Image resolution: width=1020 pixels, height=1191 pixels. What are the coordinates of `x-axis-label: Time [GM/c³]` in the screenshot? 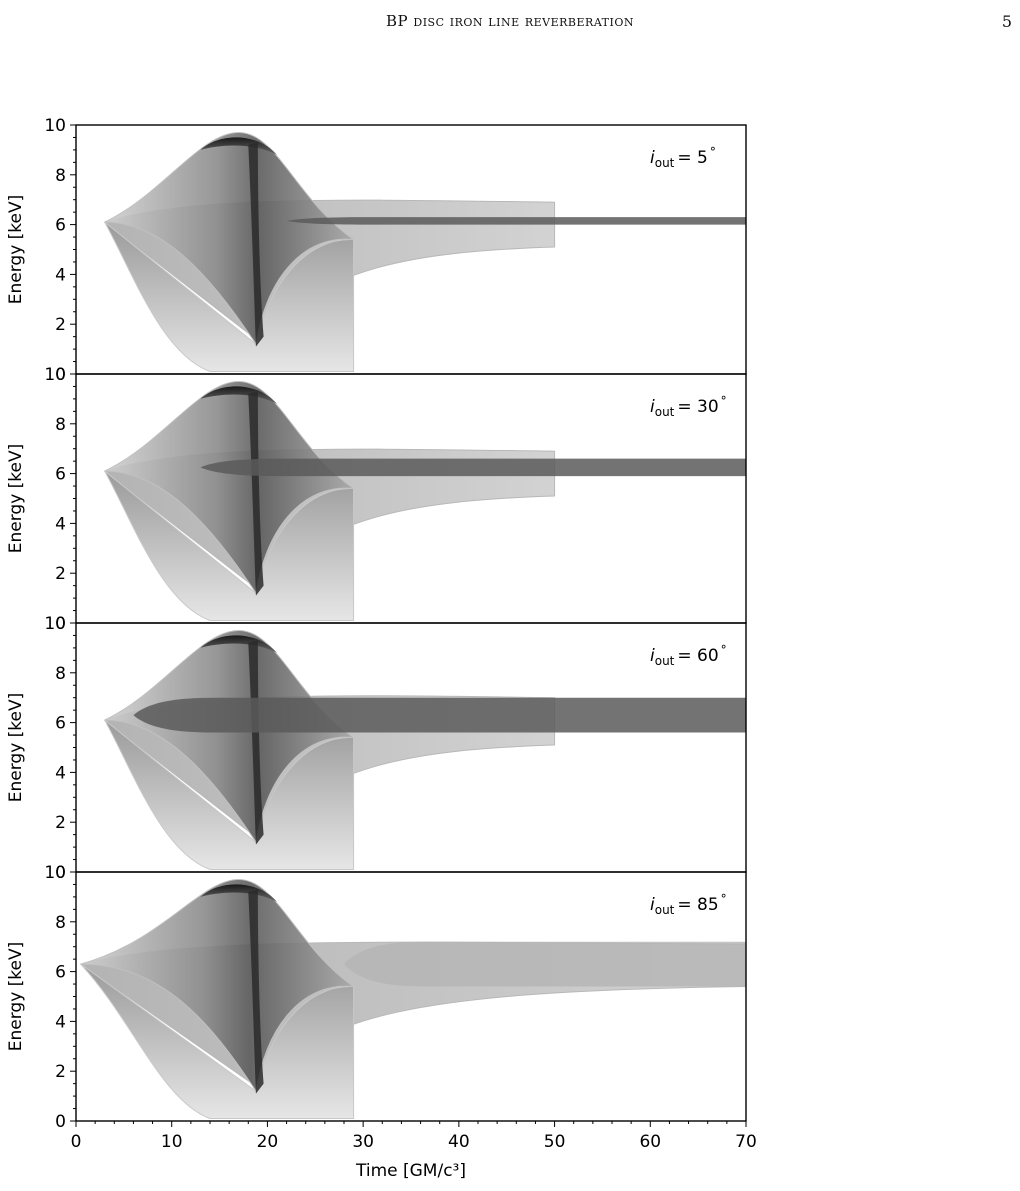 It's located at (410, 1171).